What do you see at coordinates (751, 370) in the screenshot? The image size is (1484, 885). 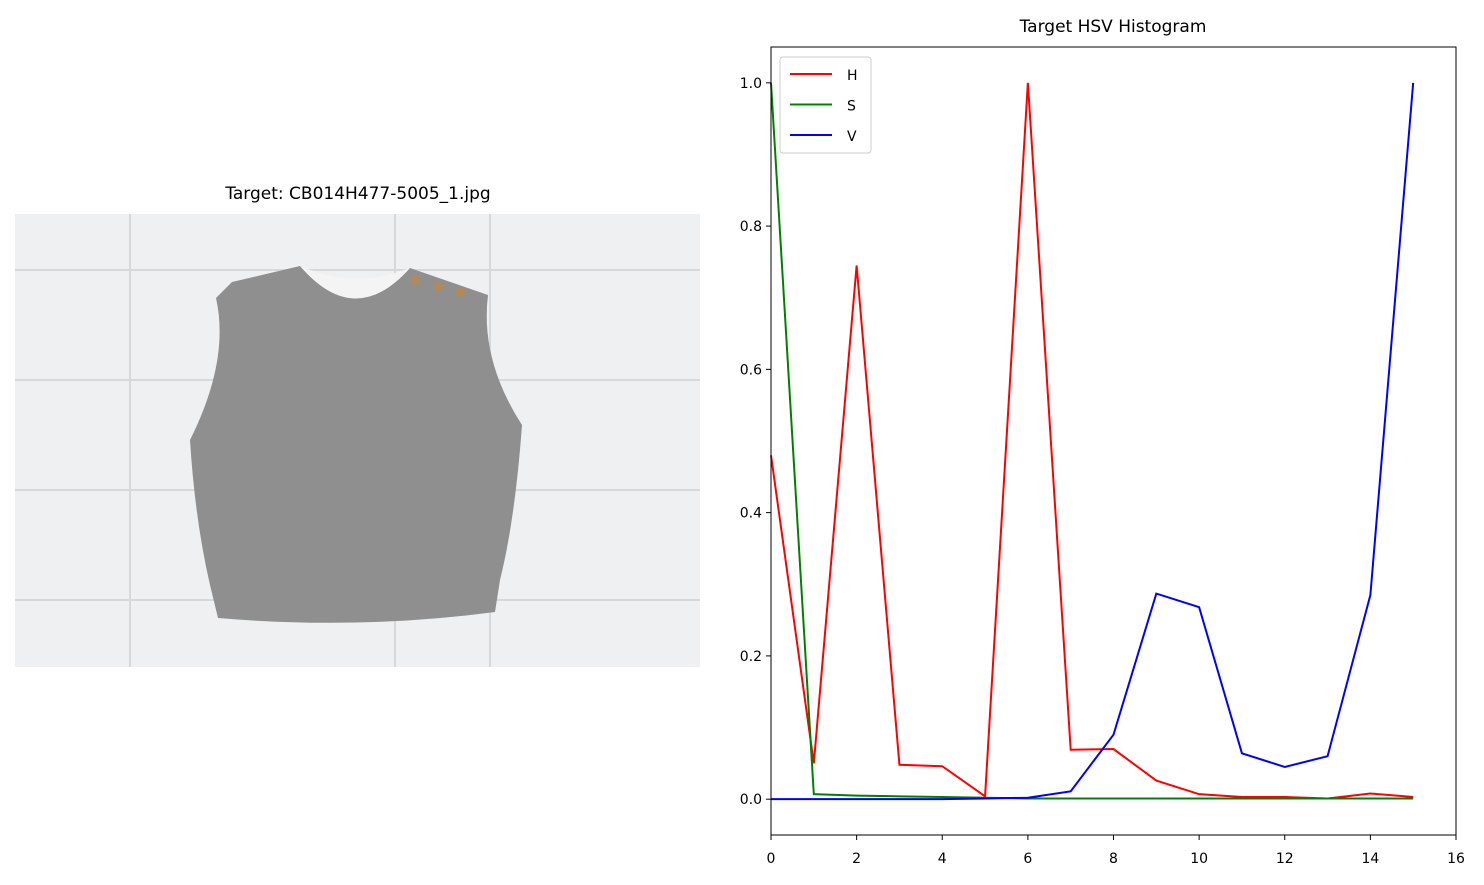 I see `y-tick-label: 0.6` at bounding box center [751, 370].